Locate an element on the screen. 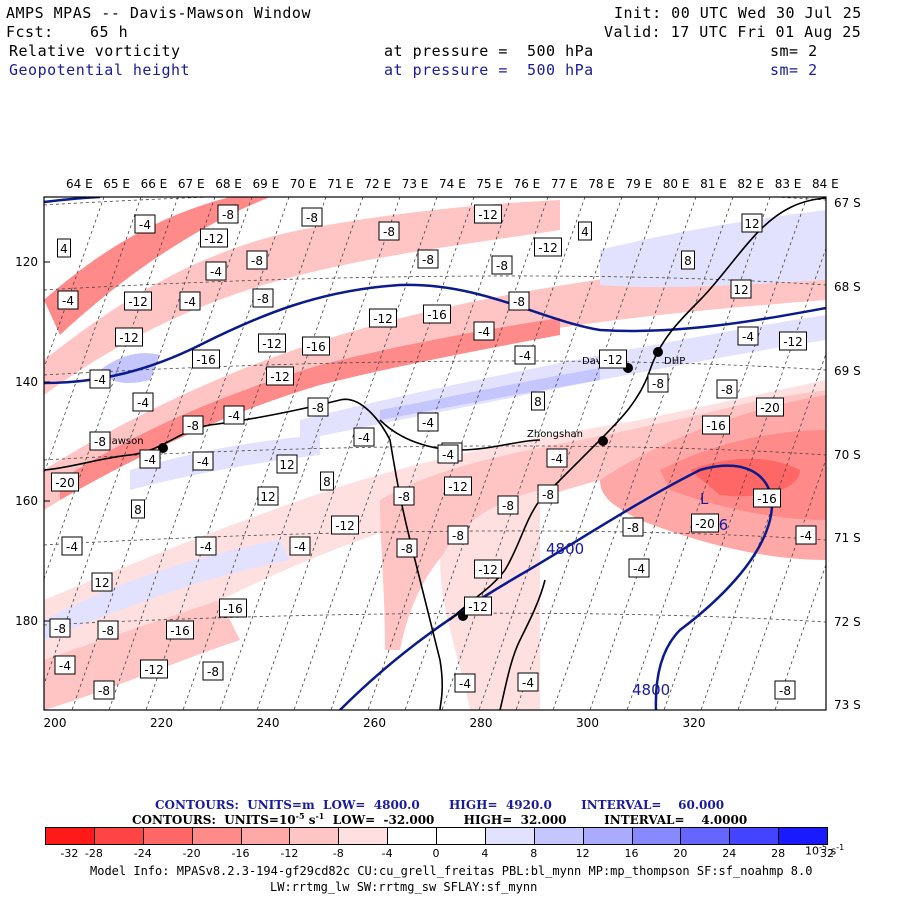 Image resolution: width=900 pixels, height=900 pixels. lat-label: 73 S is located at coordinates (847, 705).